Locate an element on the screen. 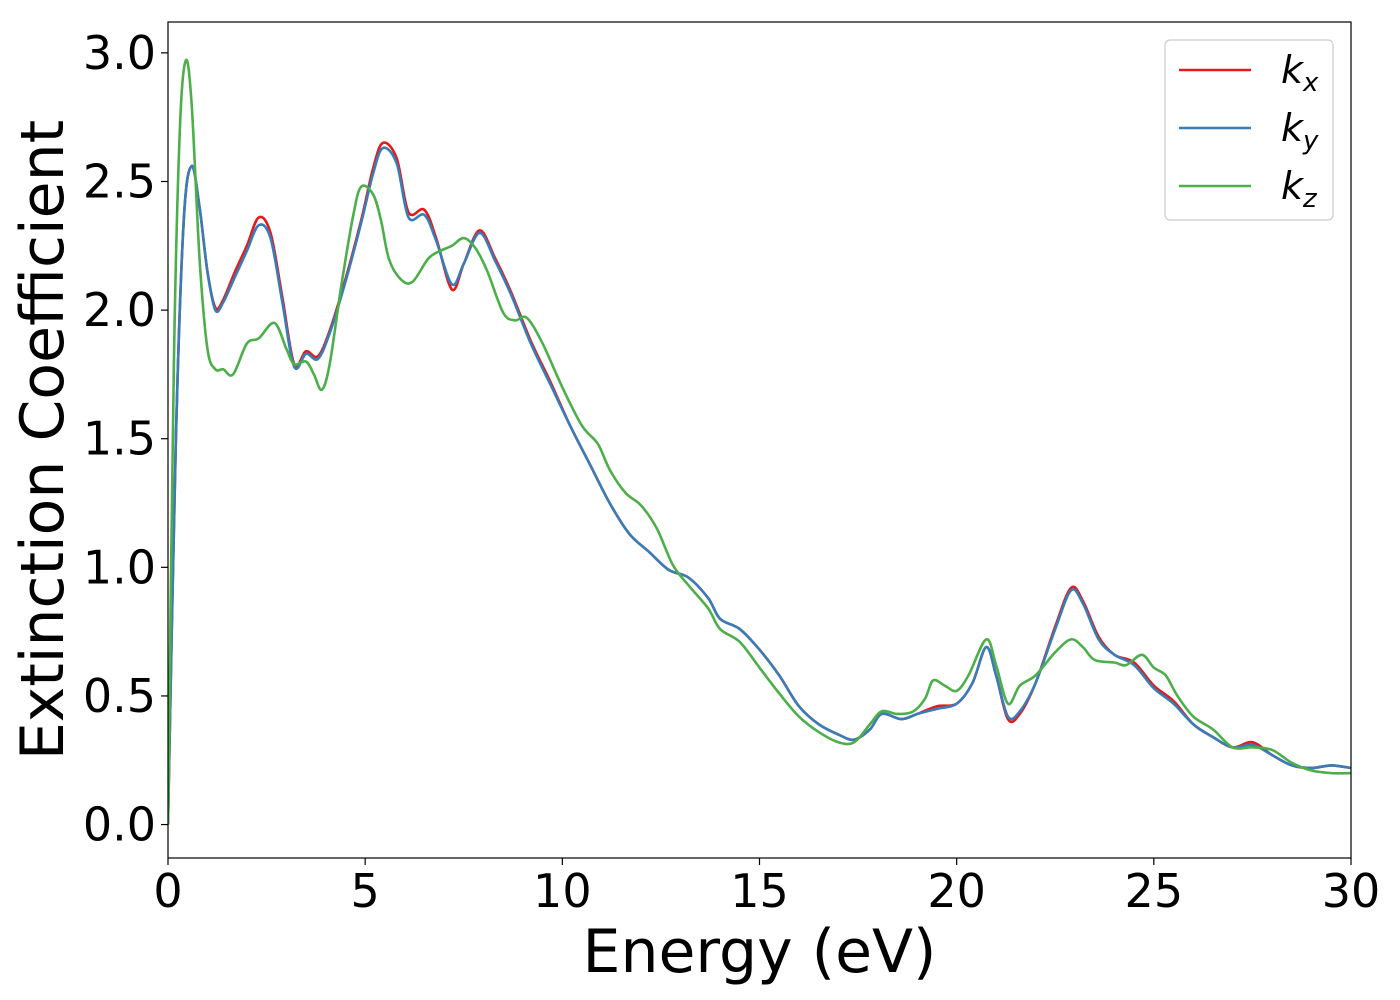 The image size is (1400, 1000). y-tick-label: 0.5 is located at coordinates (119, 696).